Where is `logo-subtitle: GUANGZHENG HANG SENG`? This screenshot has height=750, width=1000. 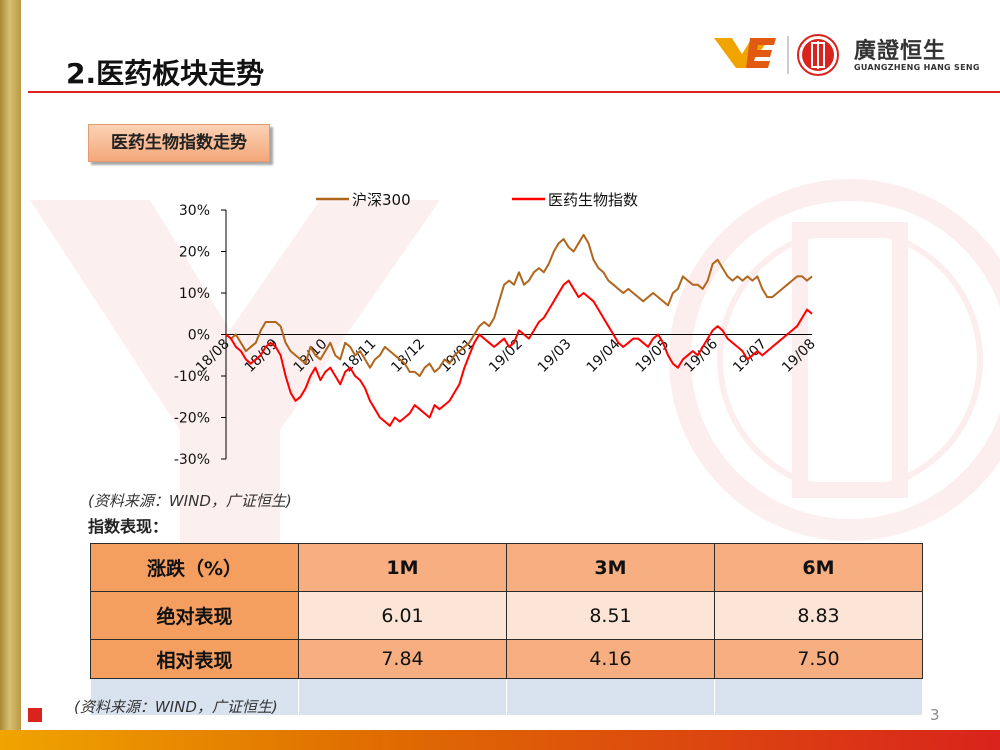 logo-subtitle: GUANGZHENG HANG SENG is located at coordinates (917, 67).